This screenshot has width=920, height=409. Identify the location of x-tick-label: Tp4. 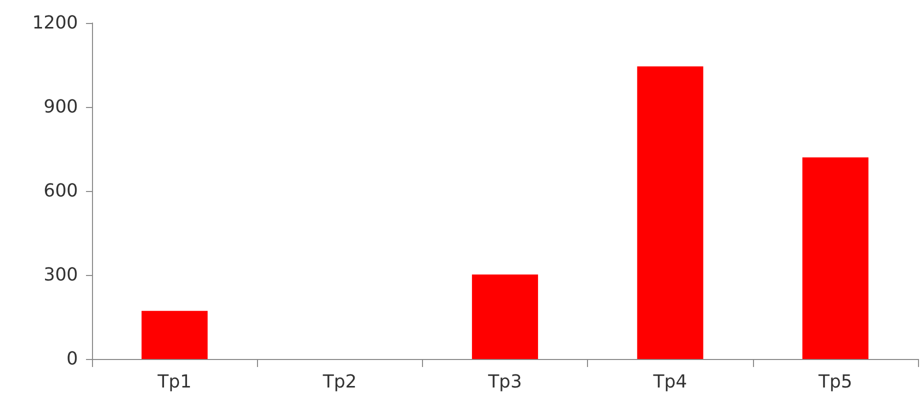
(670, 382).